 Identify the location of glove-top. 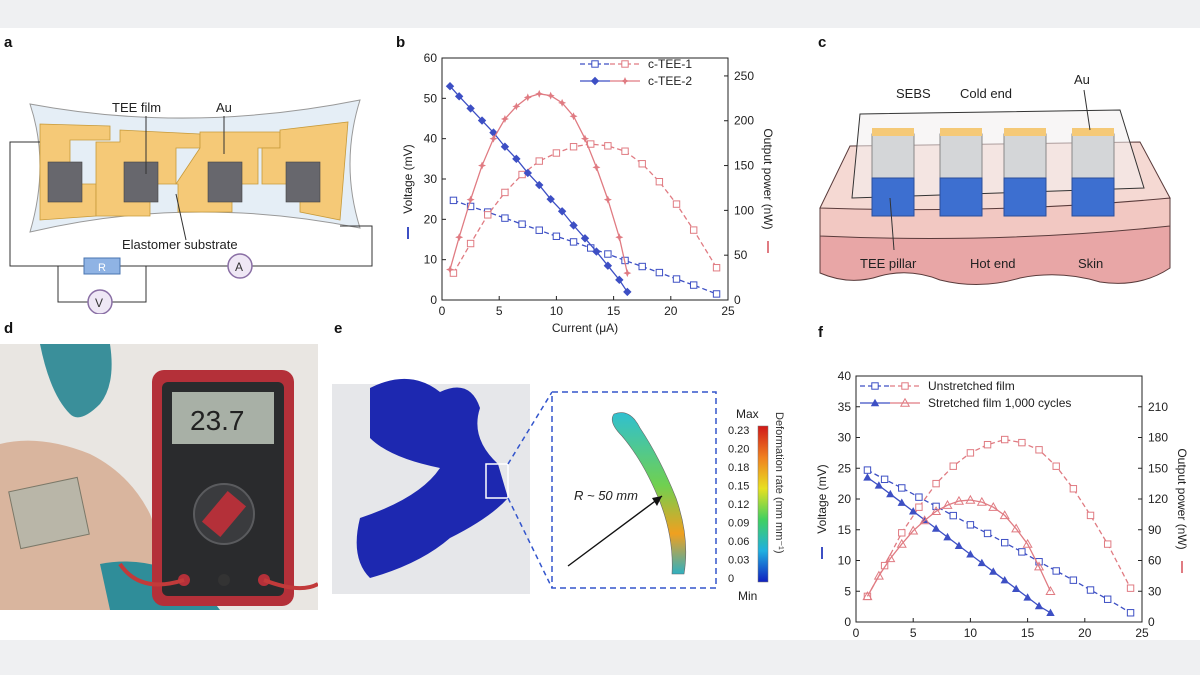
(76, 381).